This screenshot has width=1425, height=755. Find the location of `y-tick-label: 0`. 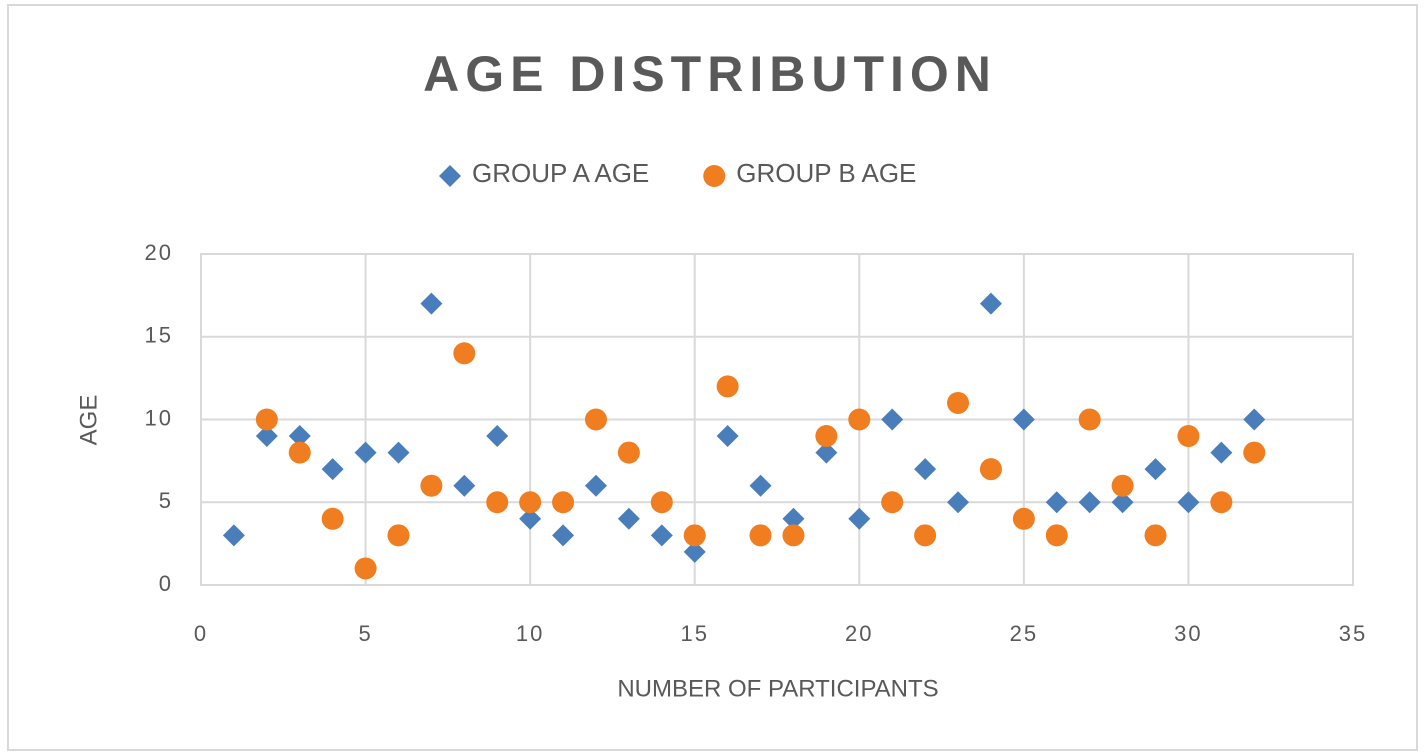

y-tick-label: 0 is located at coordinates (166, 583).